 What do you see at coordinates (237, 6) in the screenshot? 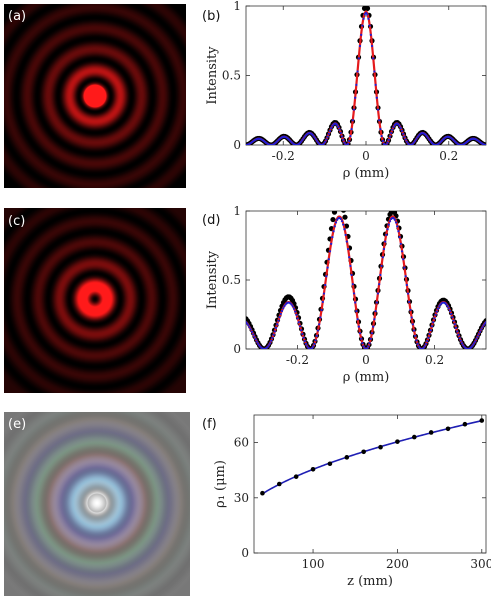
I see `y-tick-label: 1` at bounding box center [237, 6].